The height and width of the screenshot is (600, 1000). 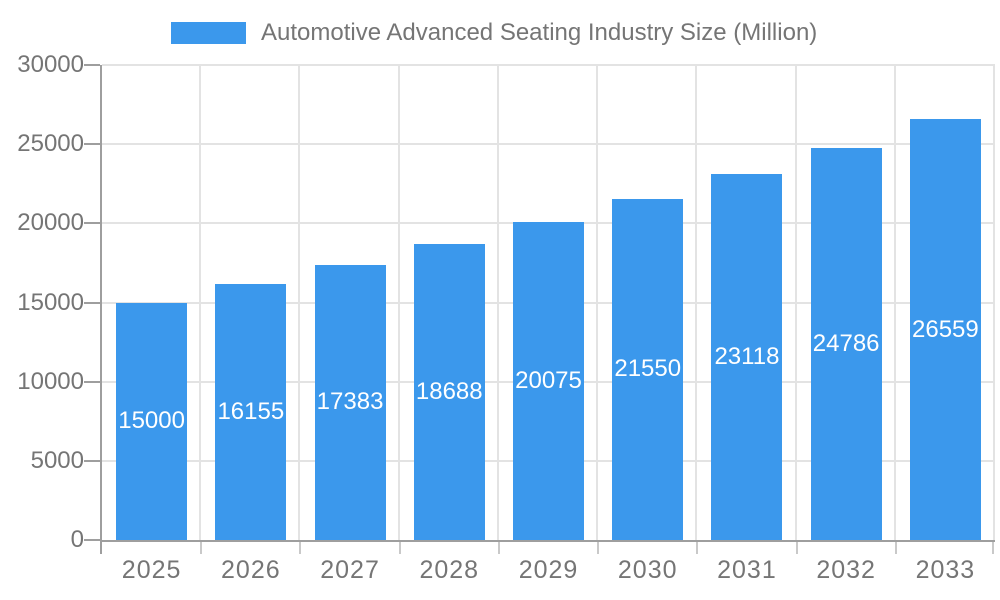 I want to click on y-axis-label: 5000, so click(x=57, y=460).